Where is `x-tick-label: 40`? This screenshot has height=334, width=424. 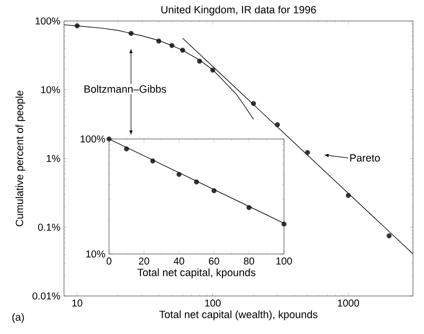
x-tick-label: 40 is located at coordinates (179, 261).